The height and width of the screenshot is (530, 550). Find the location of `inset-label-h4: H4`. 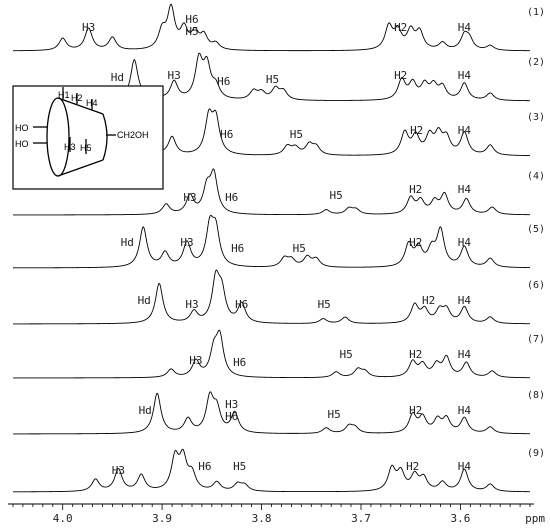

inset-label-h4: H4 is located at coordinates (92, 103).